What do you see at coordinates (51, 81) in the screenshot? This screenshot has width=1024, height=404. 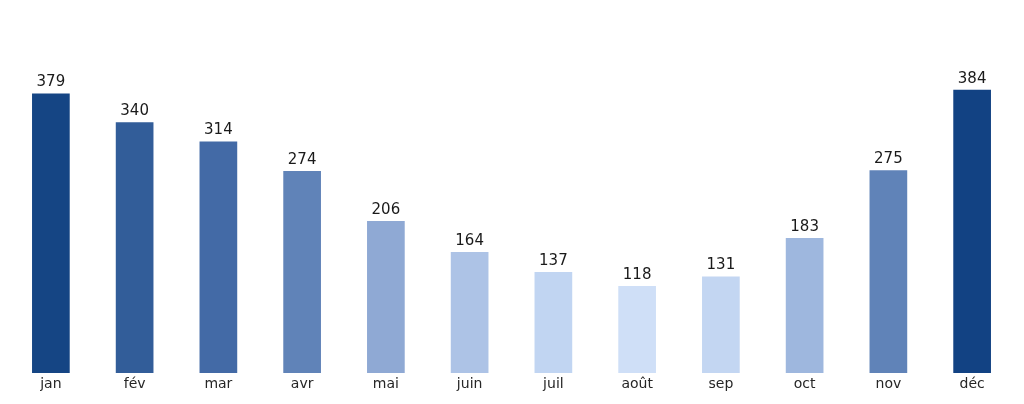 I see `data-label: 379` at bounding box center [51, 81].